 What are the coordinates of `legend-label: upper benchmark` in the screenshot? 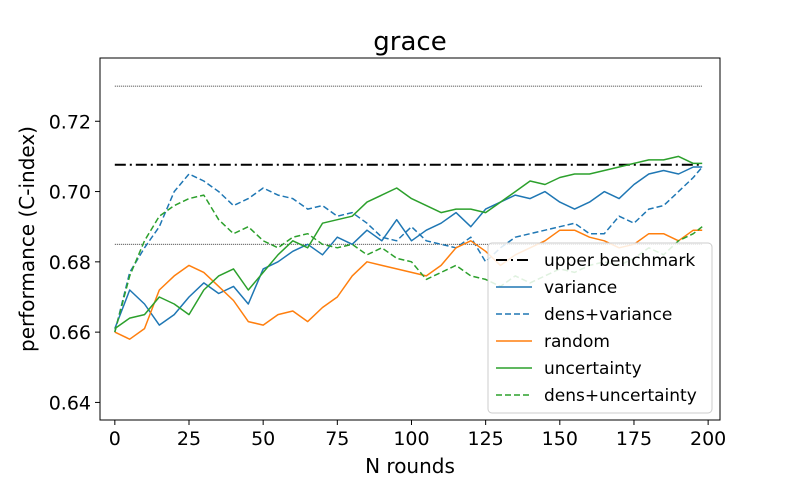 It's located at (619, 261).